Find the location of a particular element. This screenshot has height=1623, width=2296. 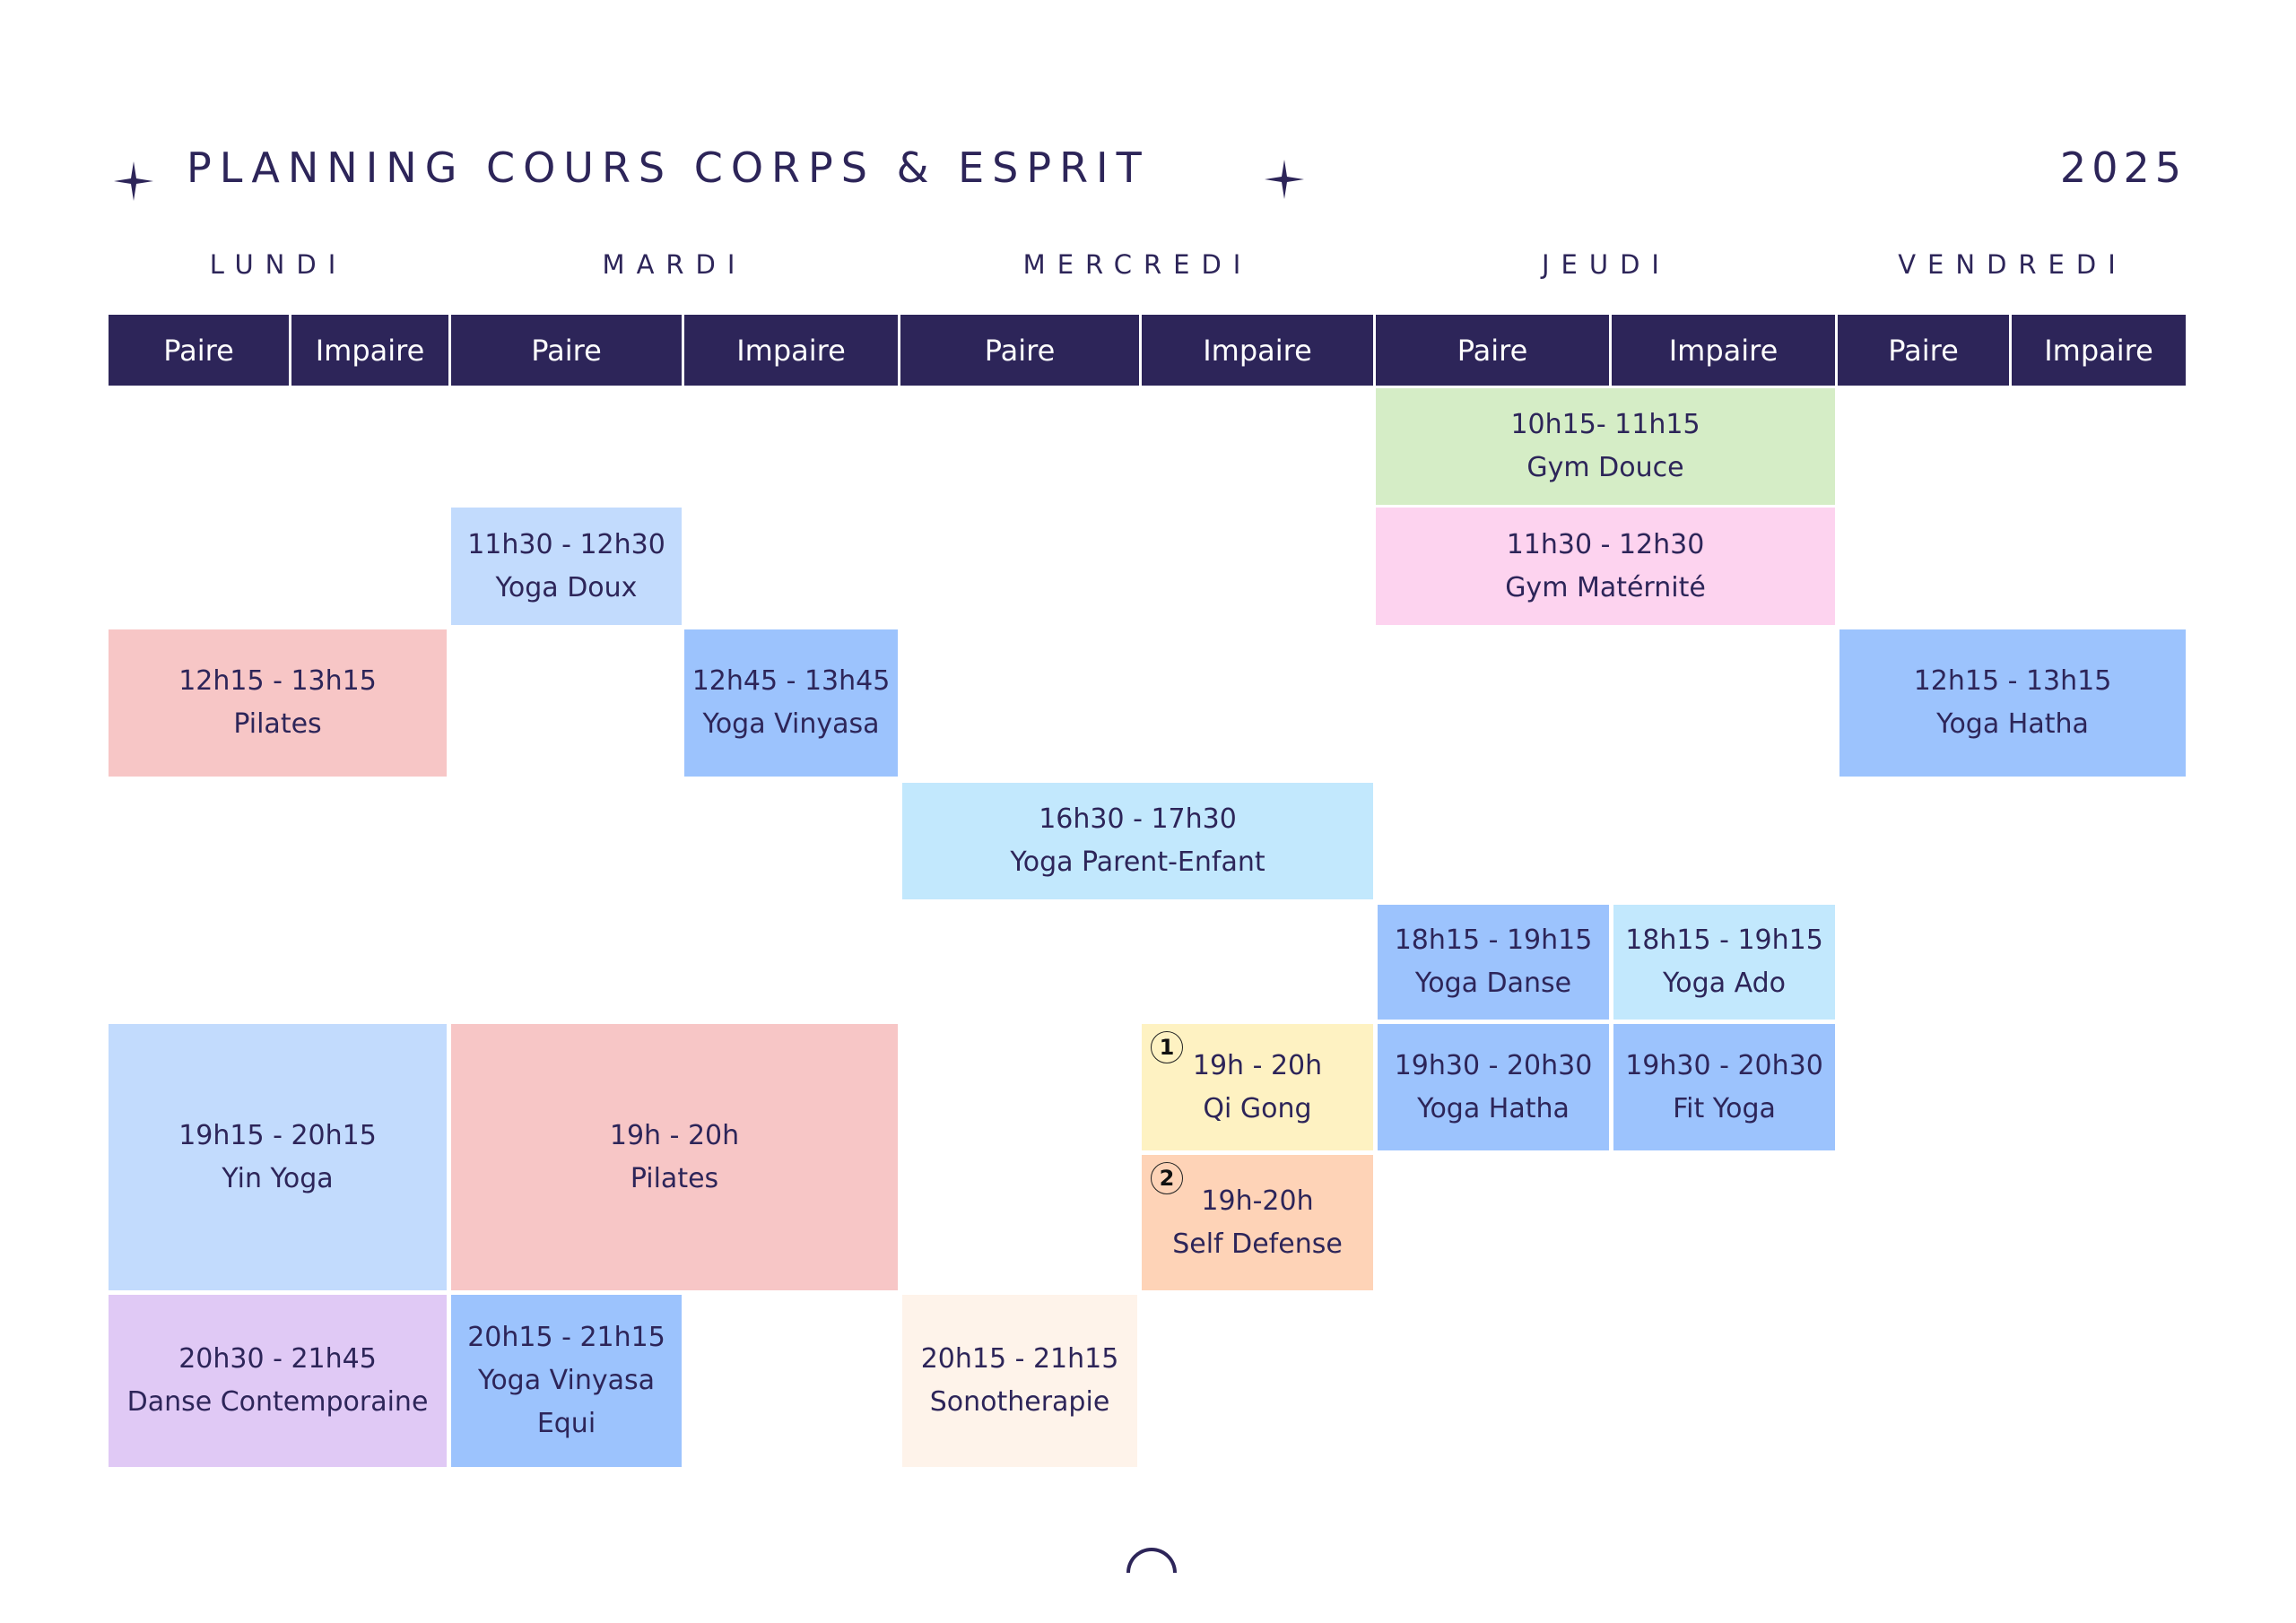

class-time: 20h30 - 21h45 is located at coordinates (277, 1359).